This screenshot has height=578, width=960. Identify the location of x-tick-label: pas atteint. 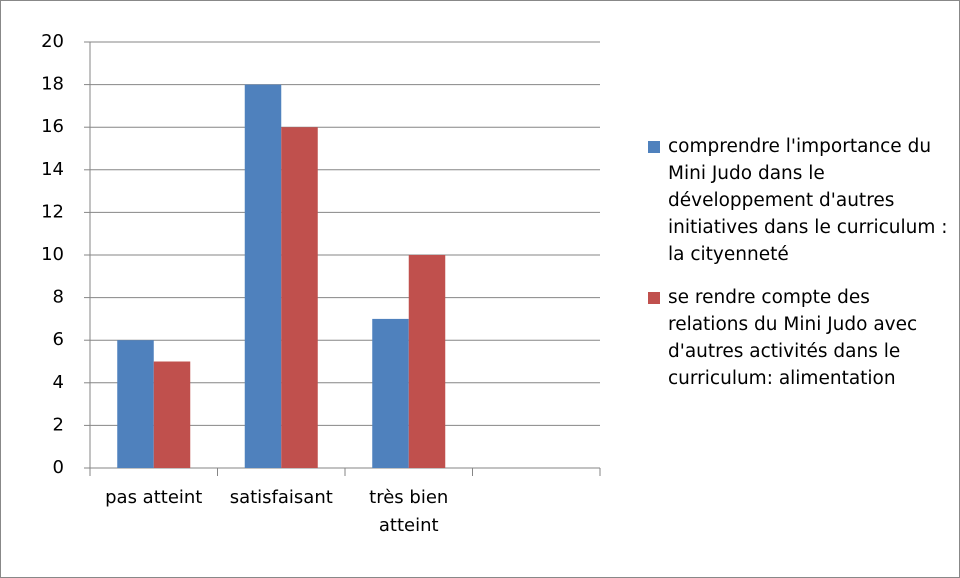
(153, 497).